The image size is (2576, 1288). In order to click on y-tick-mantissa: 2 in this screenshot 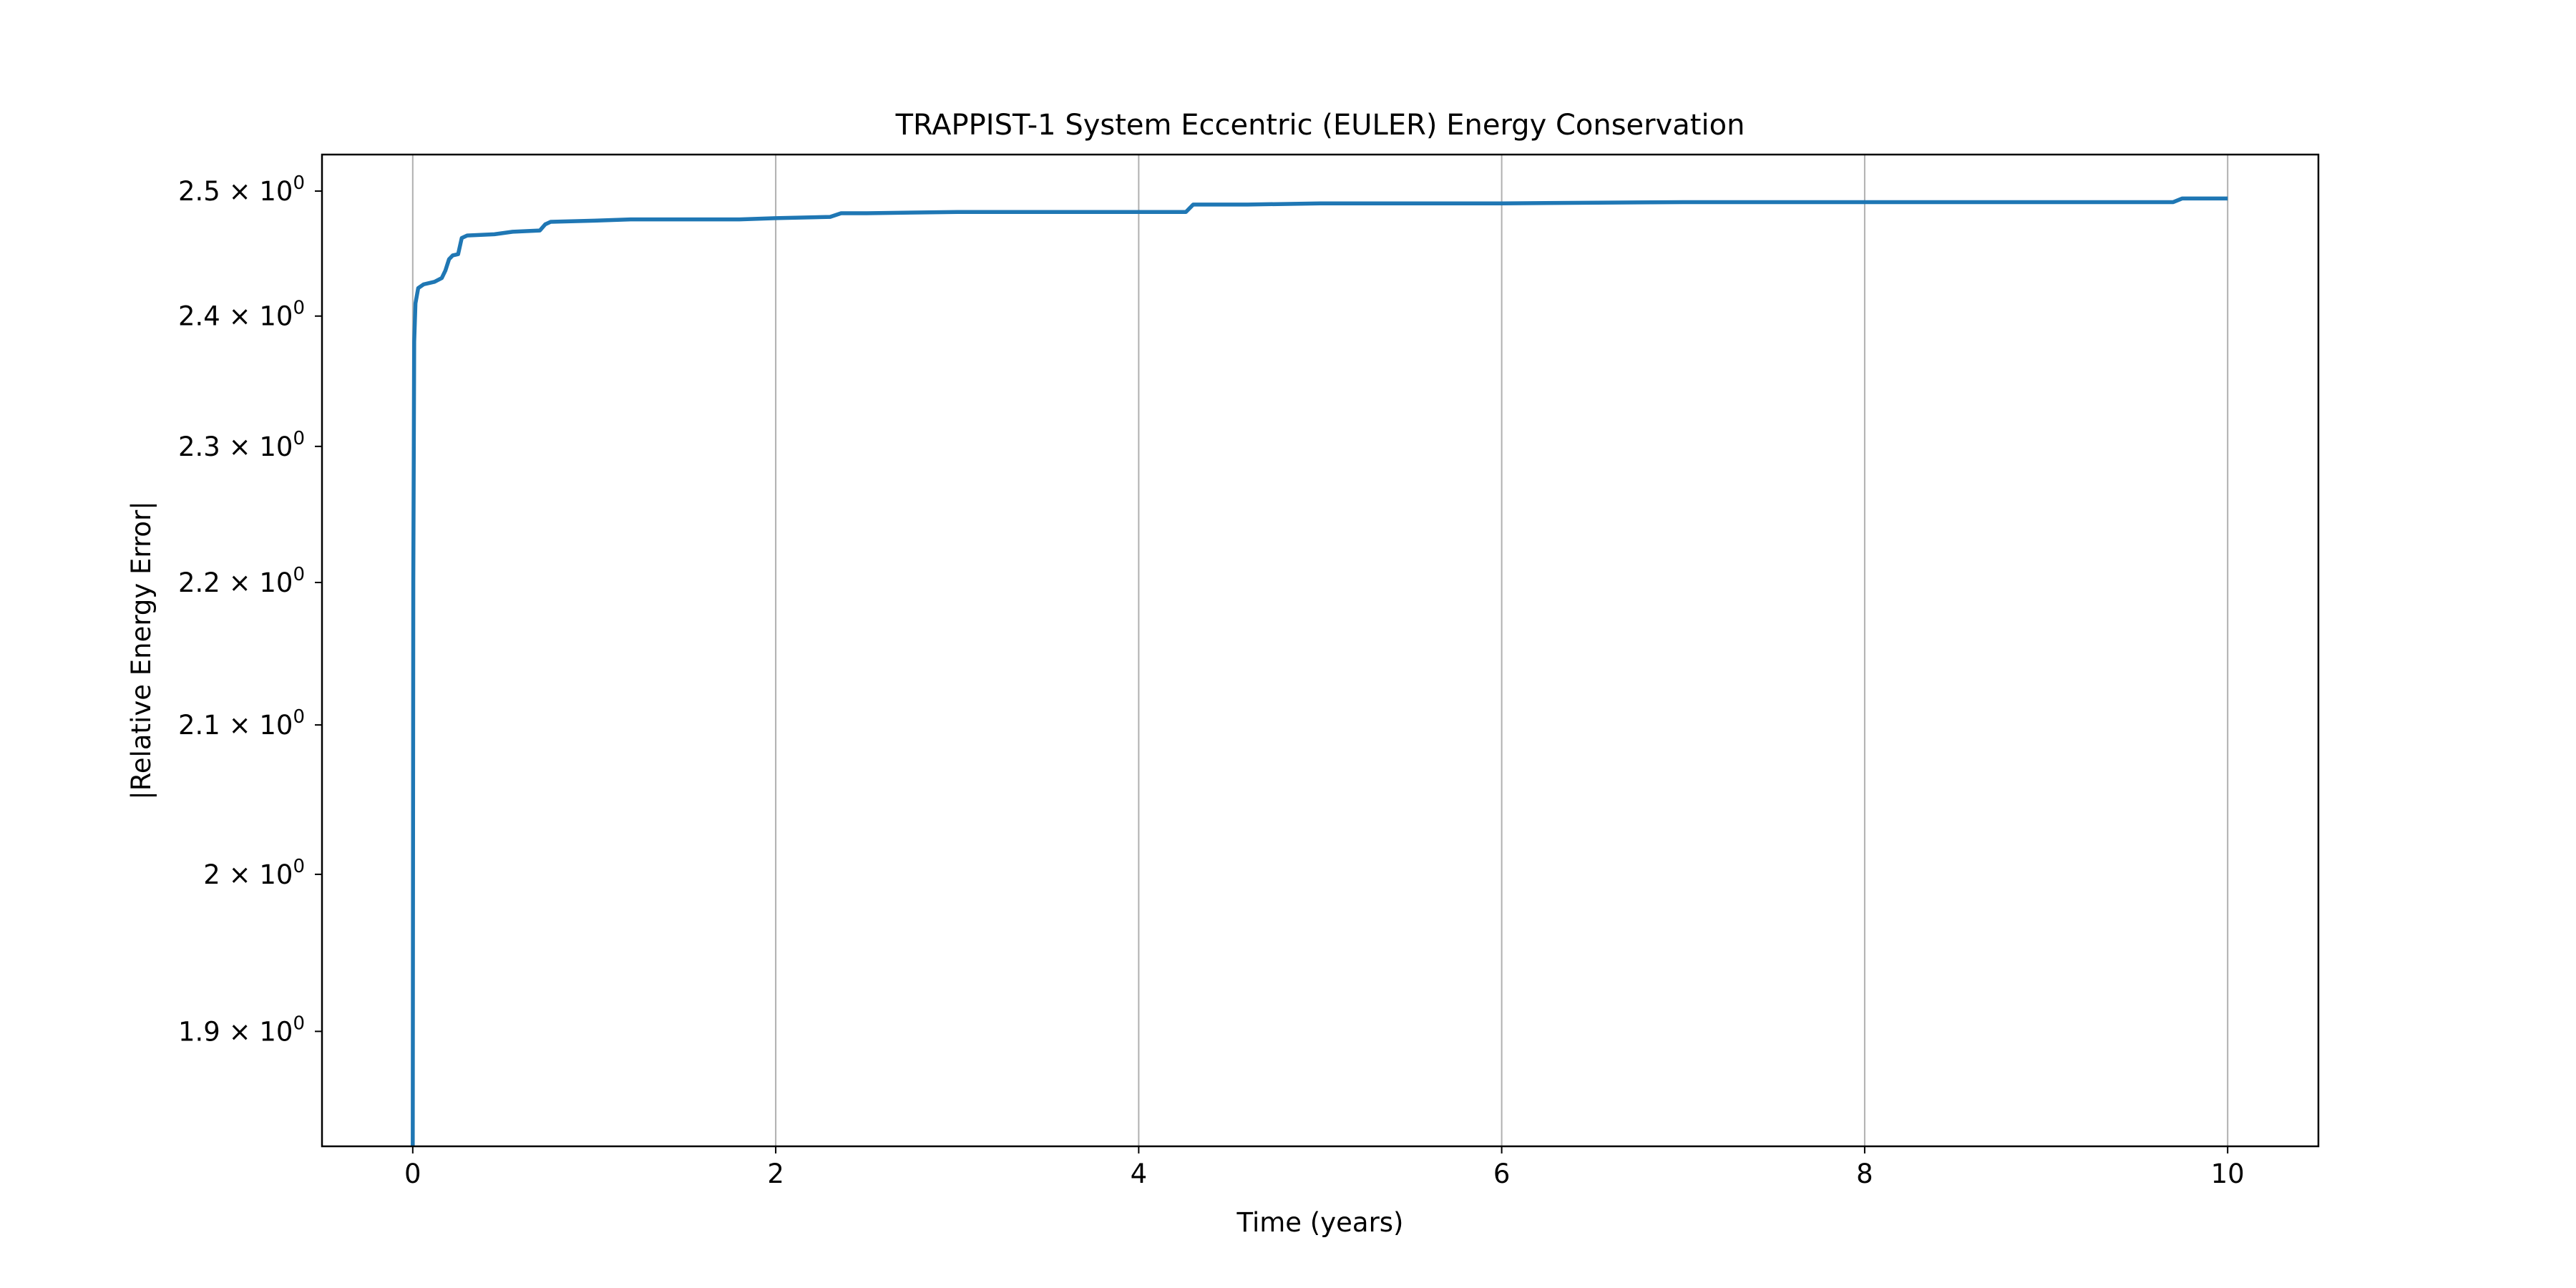, I will do `click(211, 875)`.